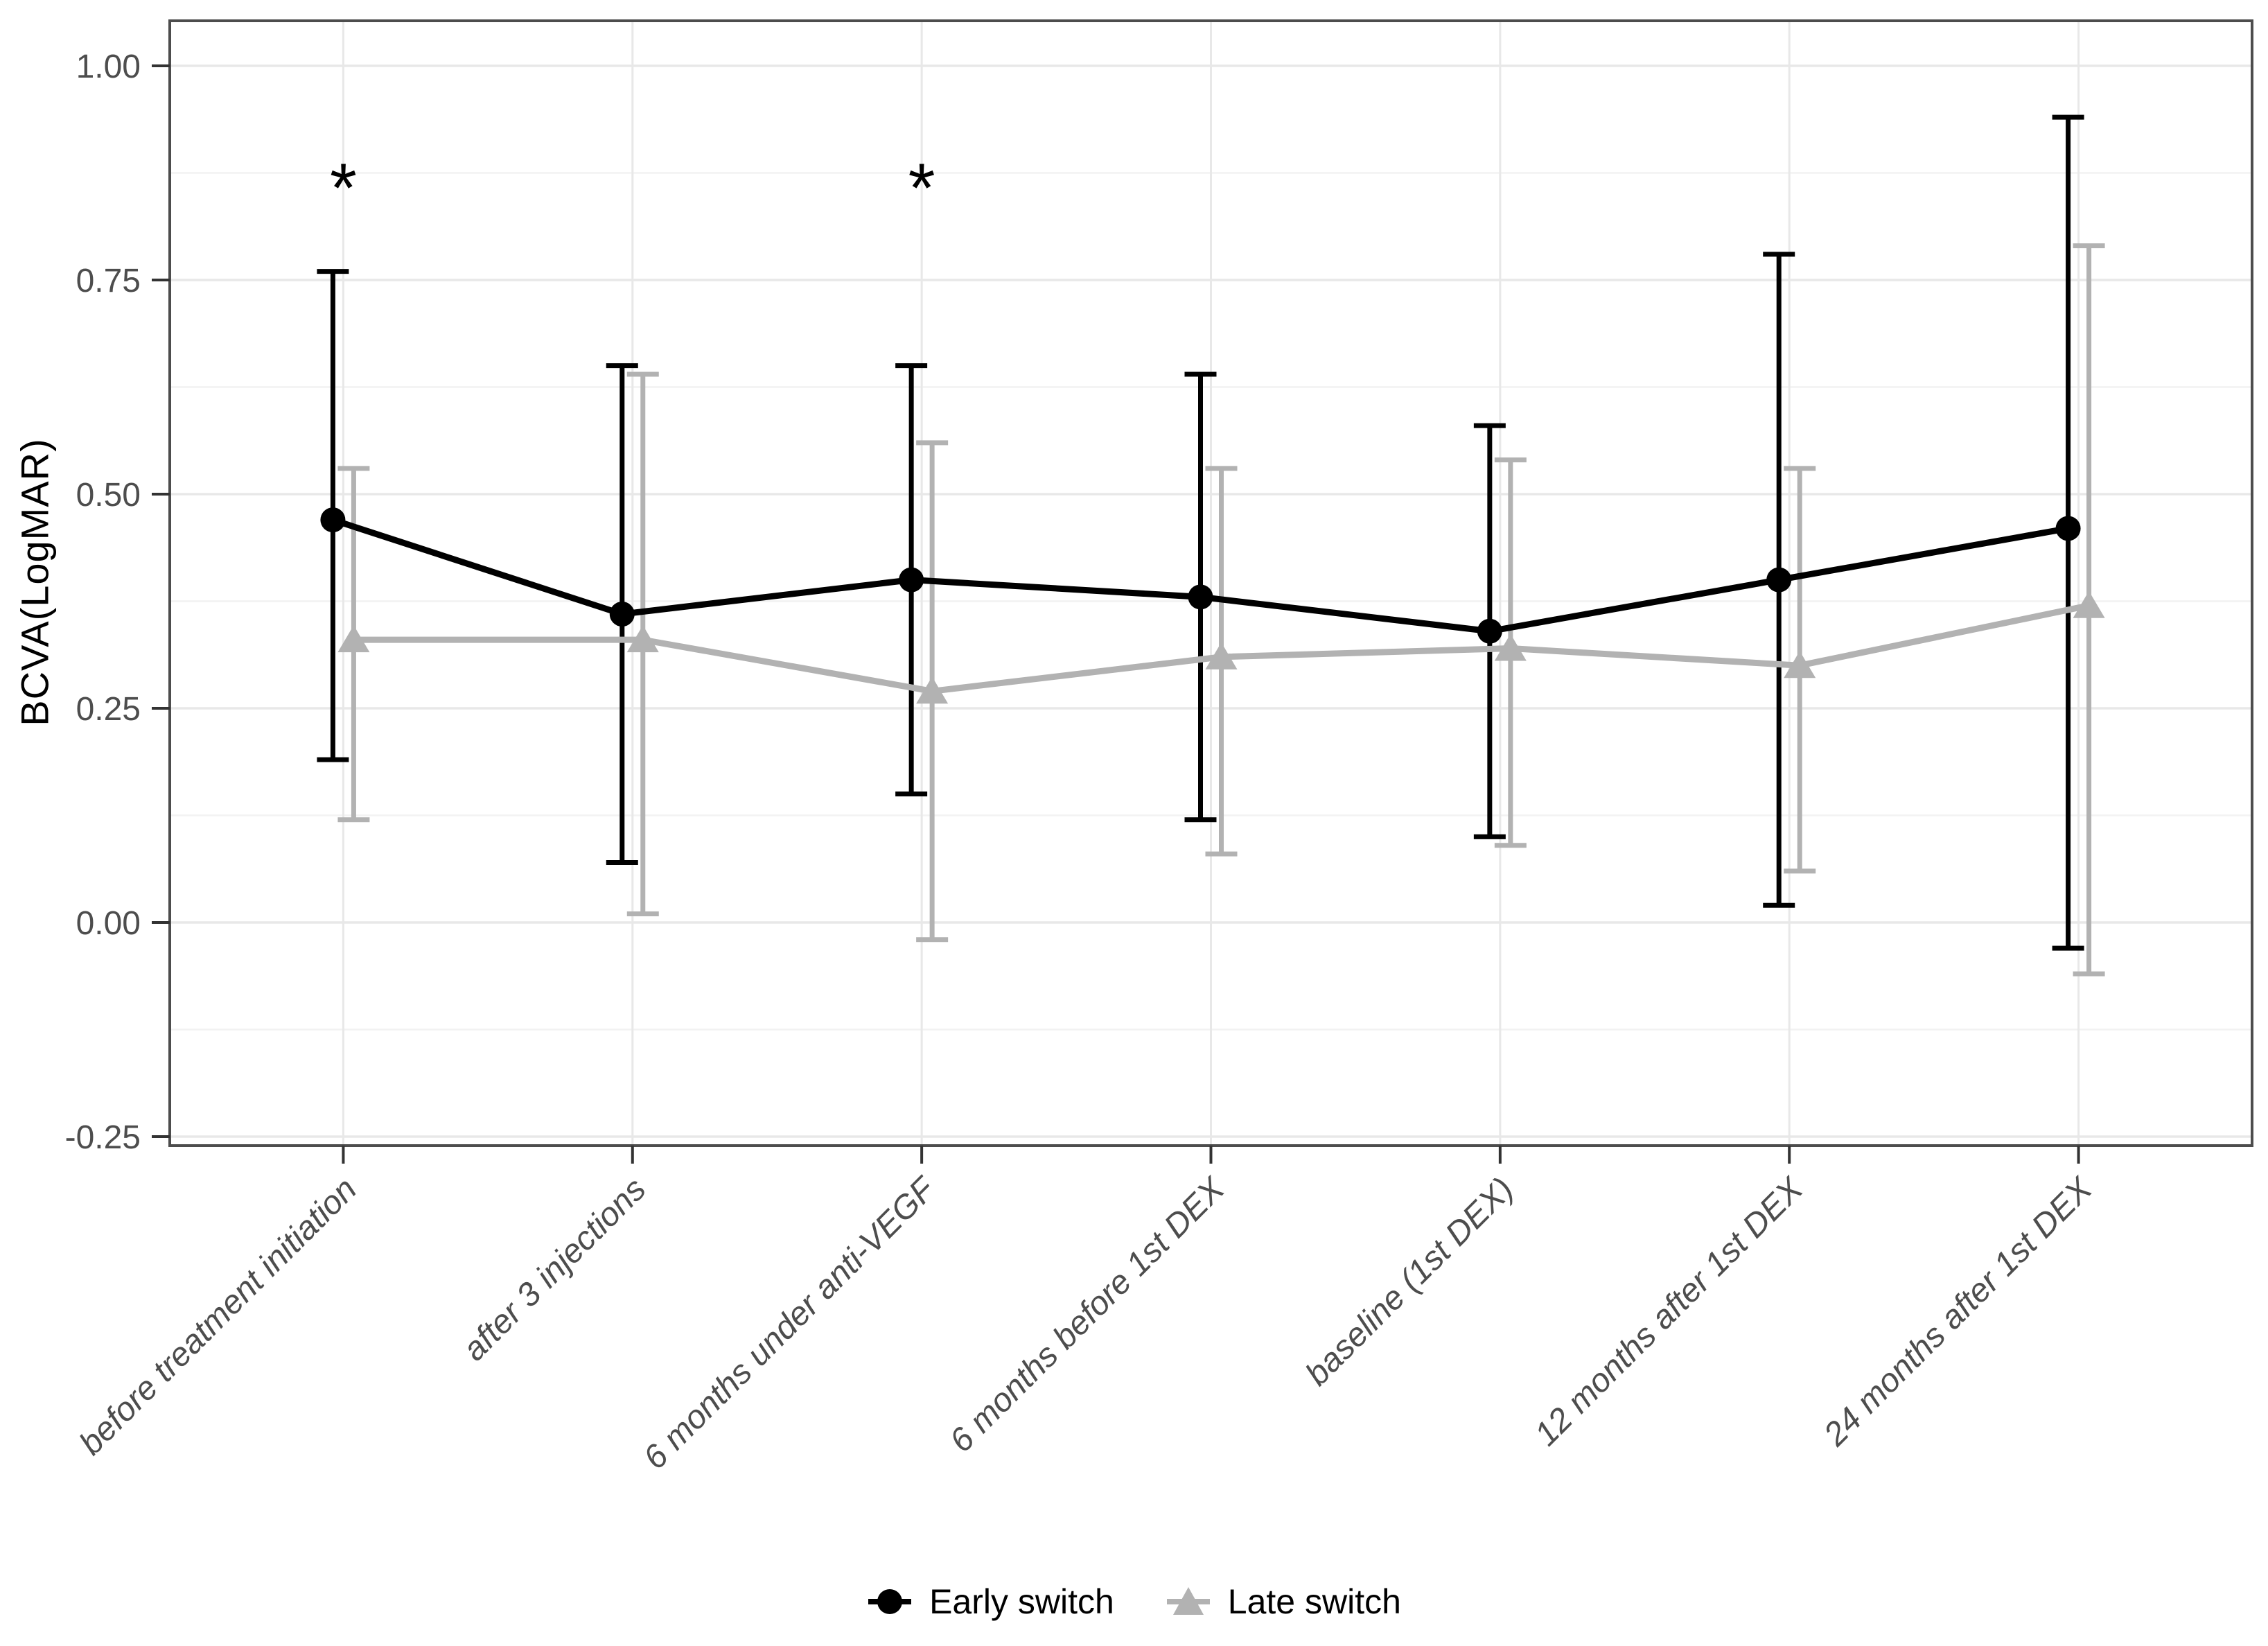 The height and width of the screenshot is (1646, 2268). I want to click on legend: Early switch Late switch, so click(1134, 1602).